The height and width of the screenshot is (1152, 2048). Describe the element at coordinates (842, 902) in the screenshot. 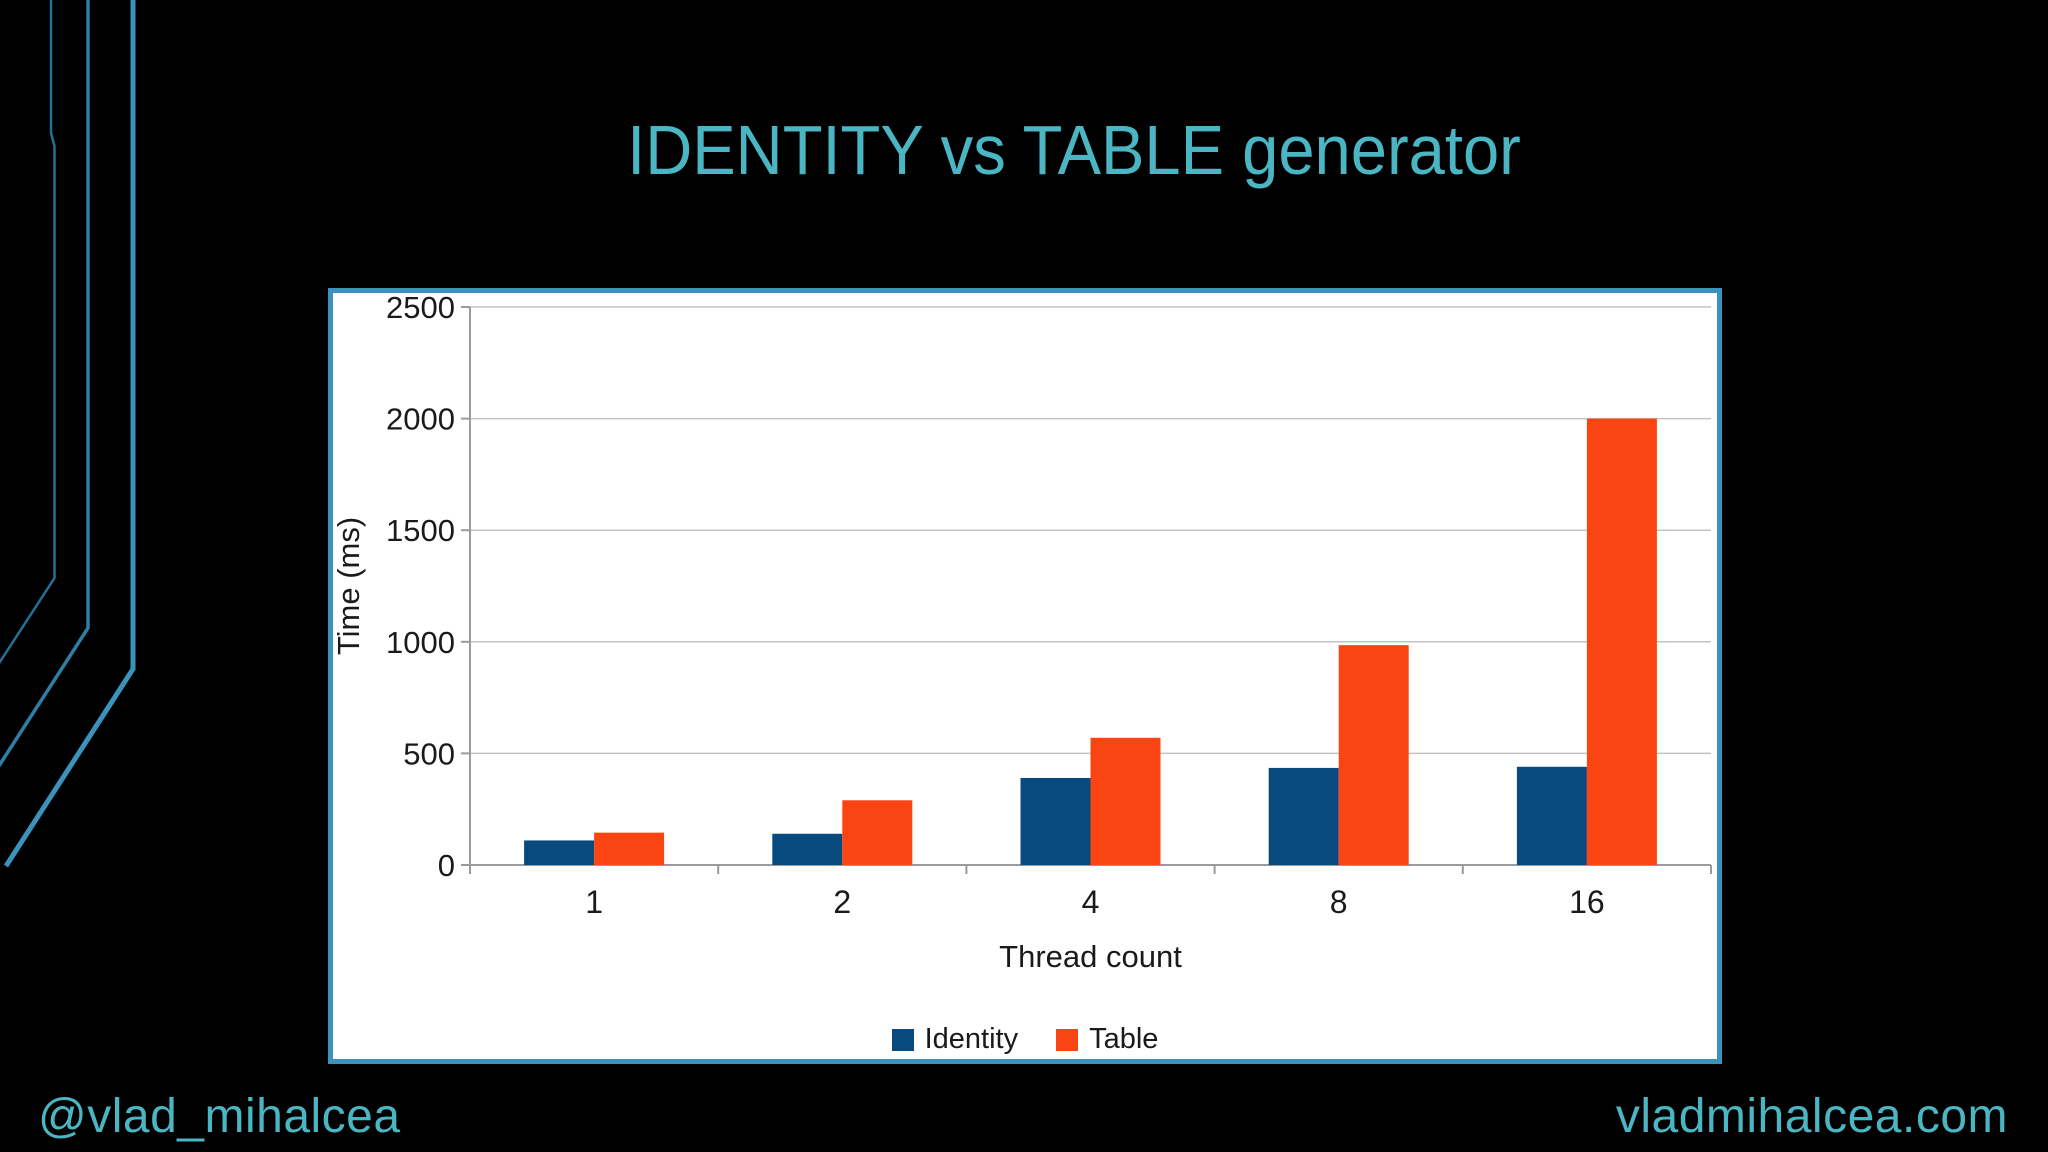

I see `x-tick-label-2: 2` at that location.